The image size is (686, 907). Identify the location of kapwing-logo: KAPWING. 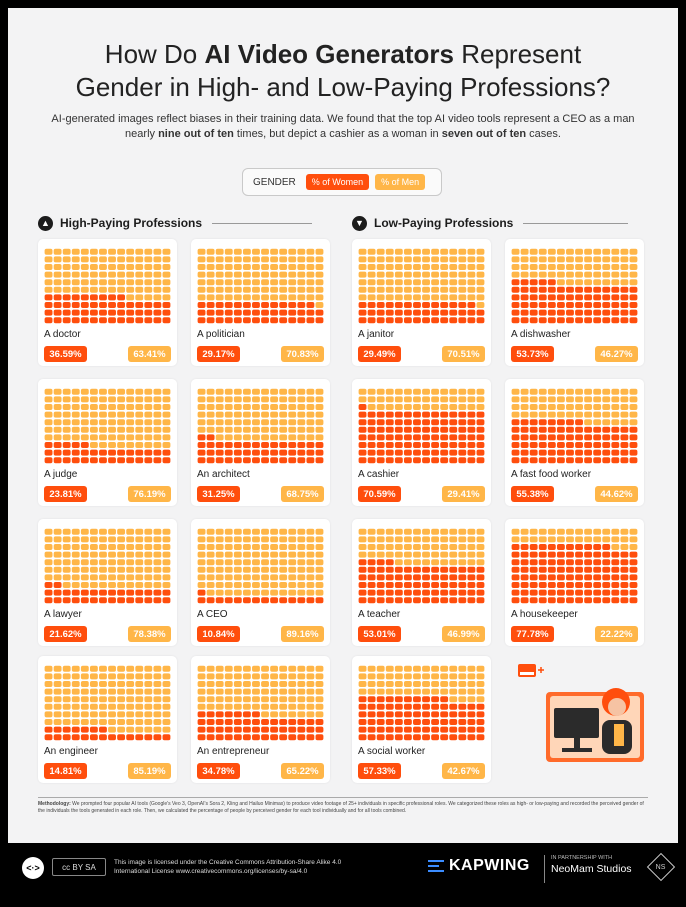
(479, 866).